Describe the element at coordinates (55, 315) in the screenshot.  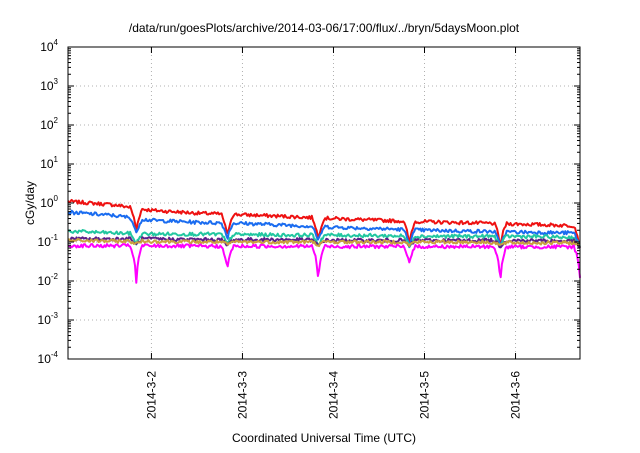
I see `y-tick-exponent: -3` at that location.